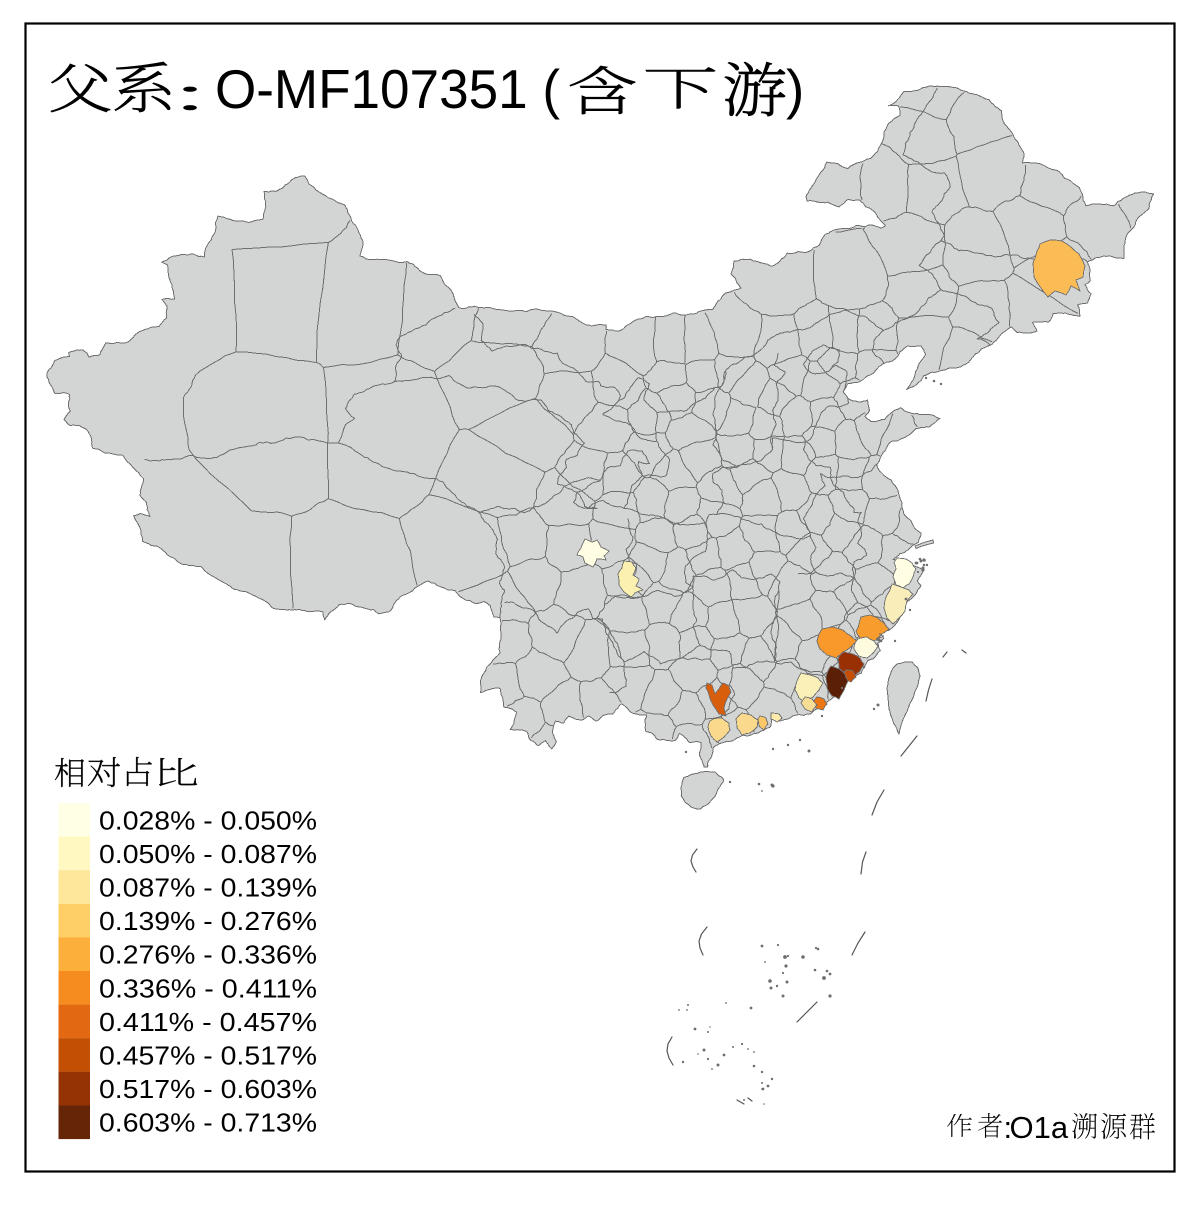 This screenshot has width=1200, height=1205. Describe the element at coordinates (208, 854) in the screenshot. I see `svg-text: 0.050% - 0.087%` at that location.